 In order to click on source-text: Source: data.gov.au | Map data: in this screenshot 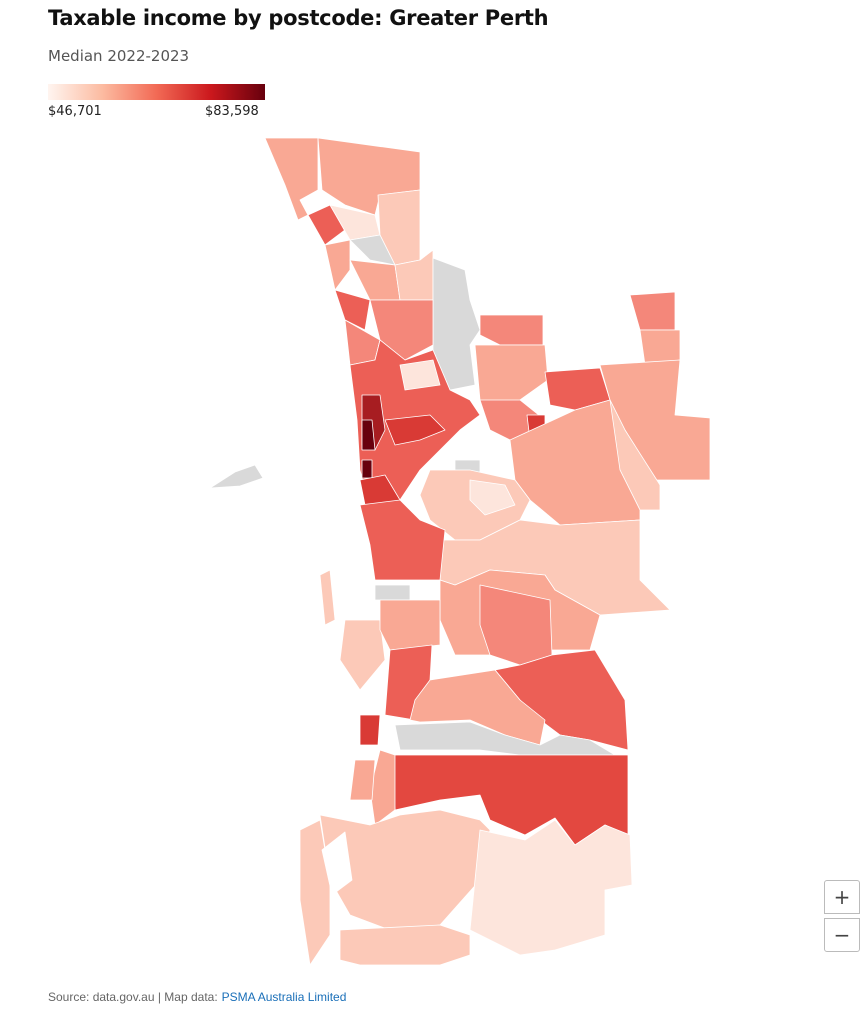, I will do `click(133, 997)`.